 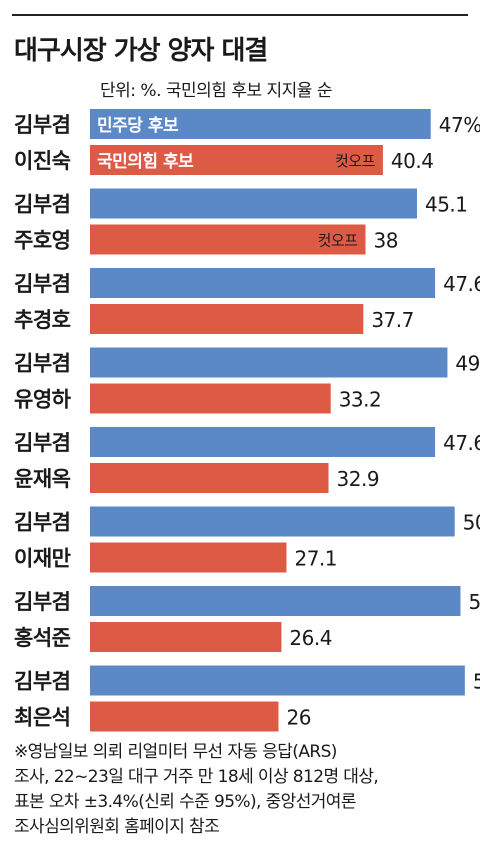 I want to click on value-label-ppp: 38, so click(x=386, y=241).